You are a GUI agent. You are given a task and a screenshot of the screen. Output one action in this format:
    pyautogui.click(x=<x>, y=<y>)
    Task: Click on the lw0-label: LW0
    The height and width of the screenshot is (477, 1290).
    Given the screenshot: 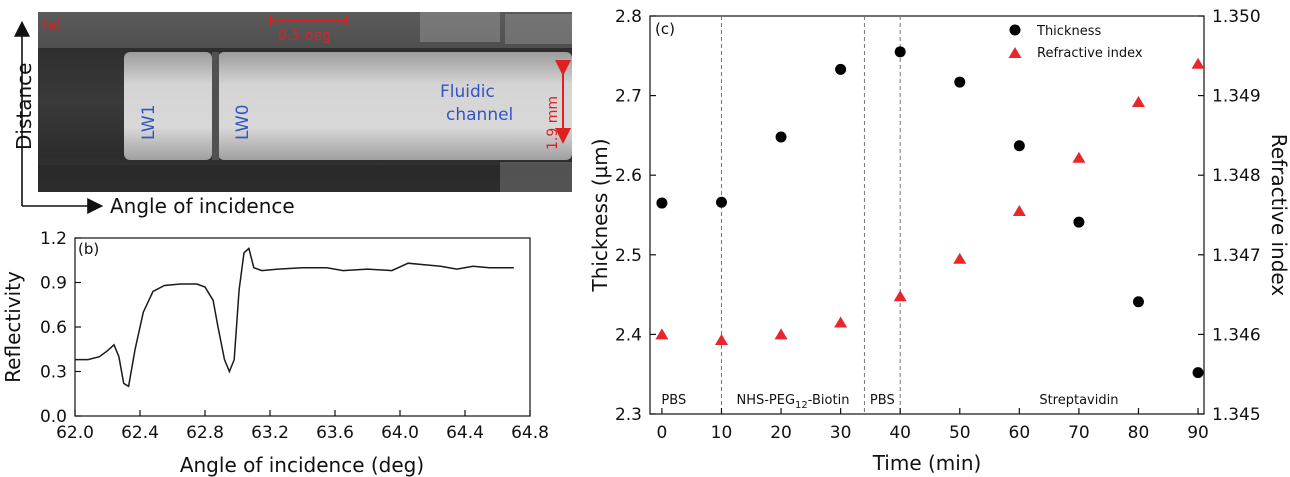 What is the action you would take?
    pyautogui.click(x=243, y=122)
    